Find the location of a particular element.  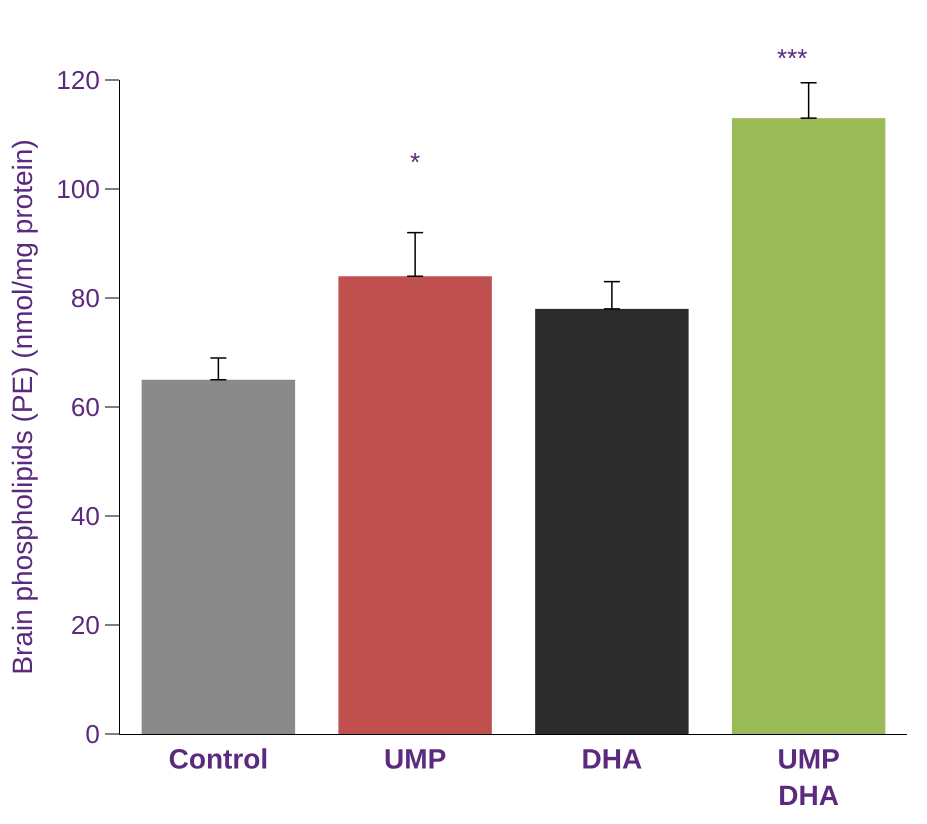

y-tick-label: 0 is located at coordinates (92, 734).